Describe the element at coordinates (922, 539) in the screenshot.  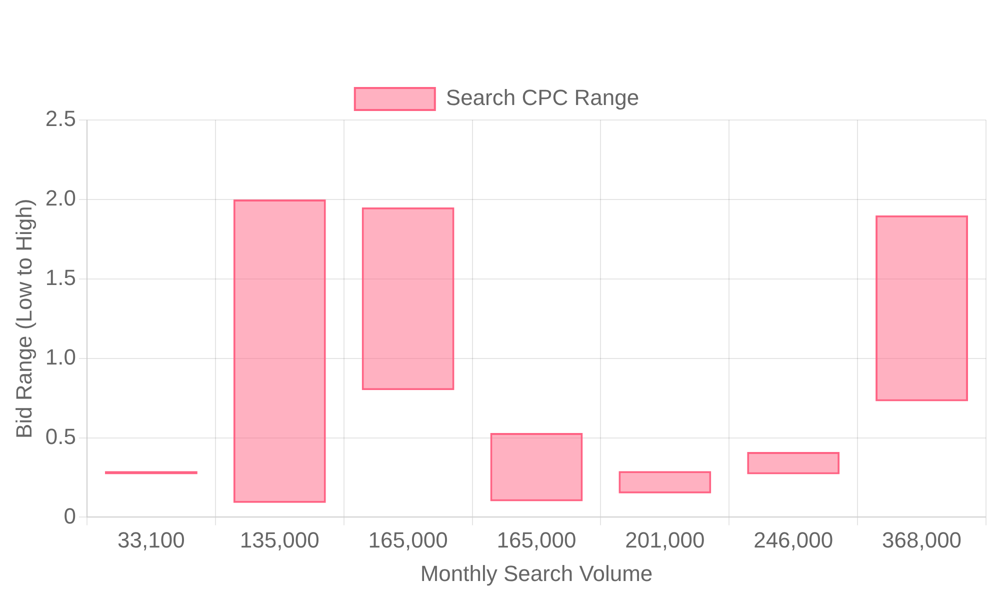
I see `x-tick-label: 368,000` at that location.